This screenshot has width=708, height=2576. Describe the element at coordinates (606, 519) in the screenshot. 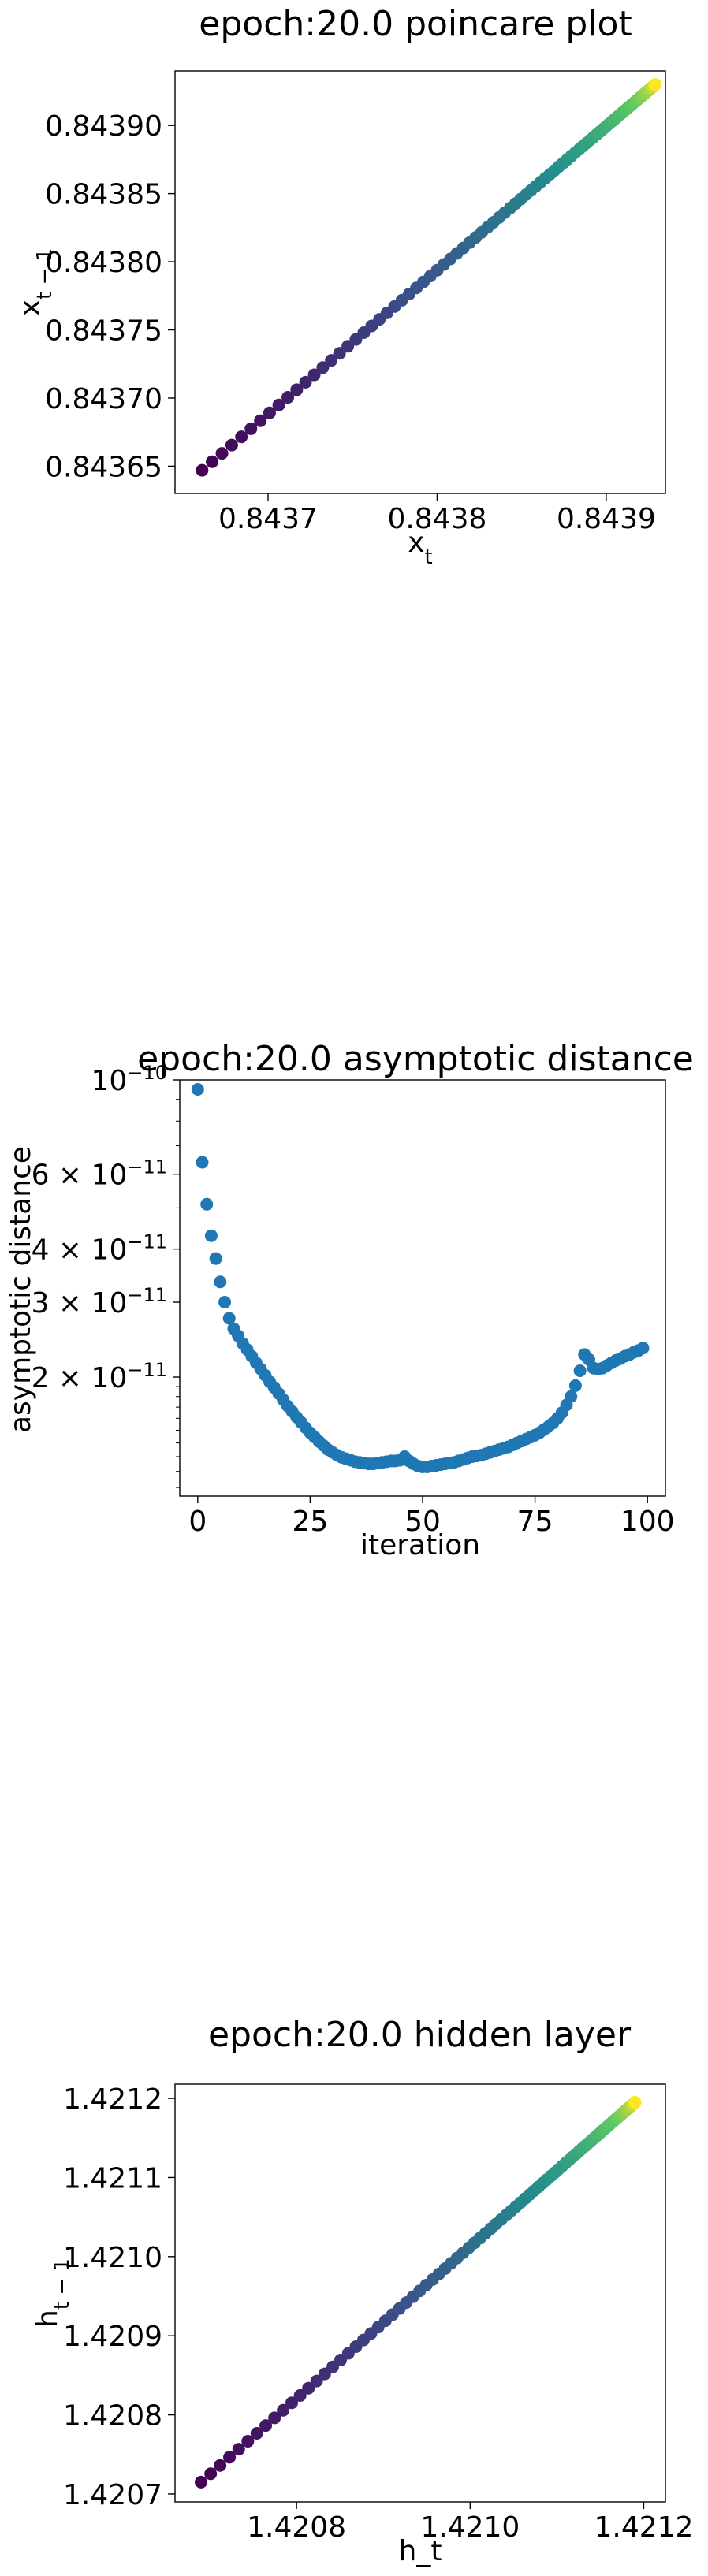

I see `x-tick-label: 0.8439` at that location.